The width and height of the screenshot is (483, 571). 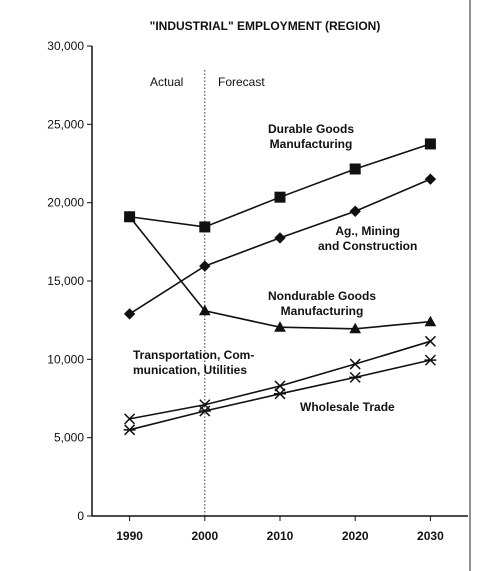 What do you see at coordinates (65, 46) in the screenshot?
I see `y-tick-label: 30,000` at bounding box center [65, 46].